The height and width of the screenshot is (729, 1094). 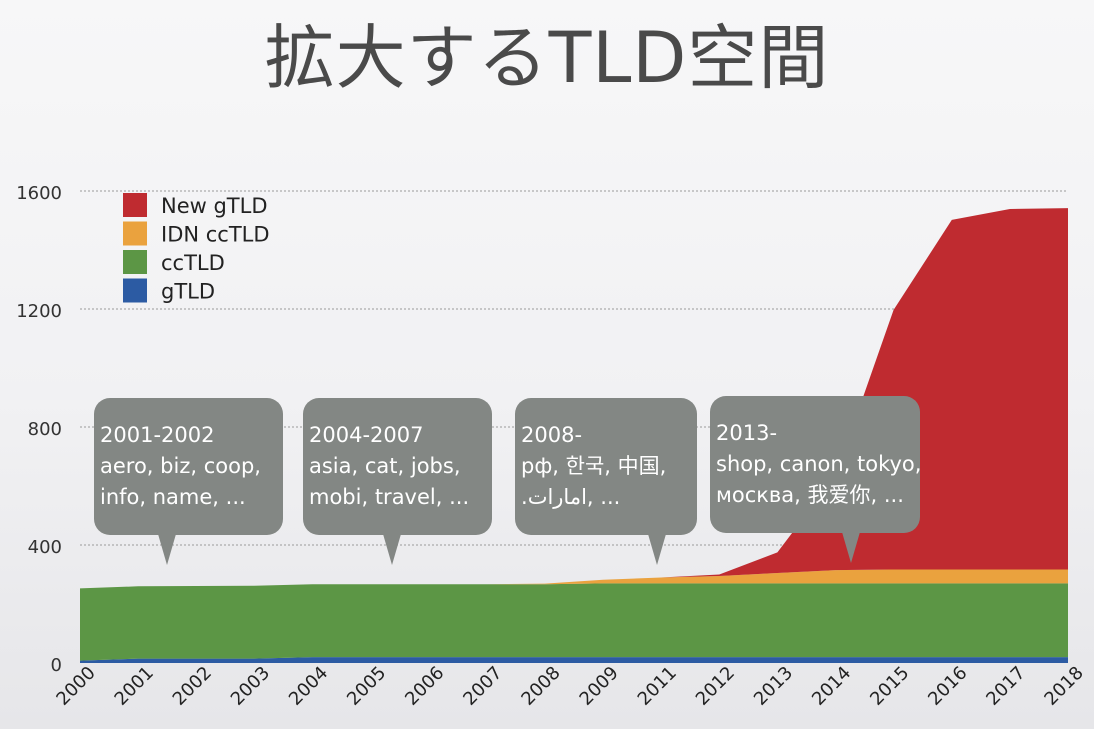 What do you see at coordinates (308, 685) in the screenshot?
I see `x-tick-label: 2004` at bounding box center [308, 685].